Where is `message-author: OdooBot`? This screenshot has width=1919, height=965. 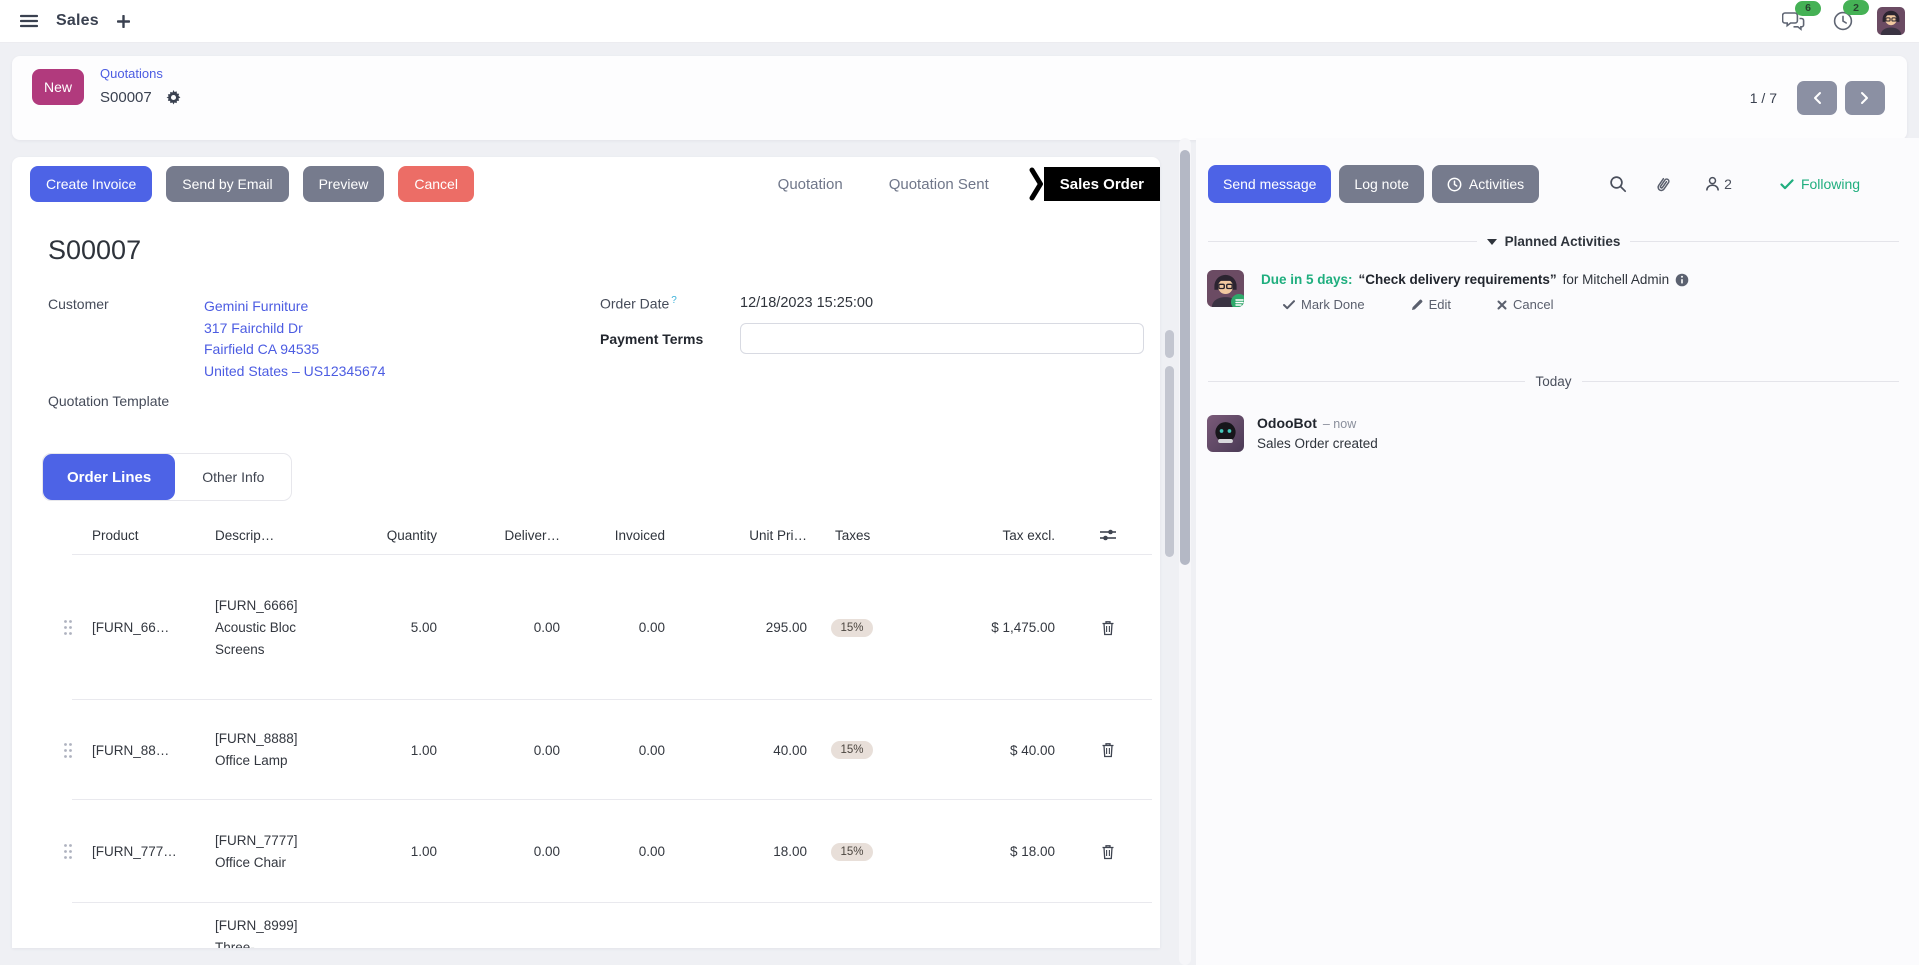
message-author: OdooBot is located at coordinates (1287, 423).